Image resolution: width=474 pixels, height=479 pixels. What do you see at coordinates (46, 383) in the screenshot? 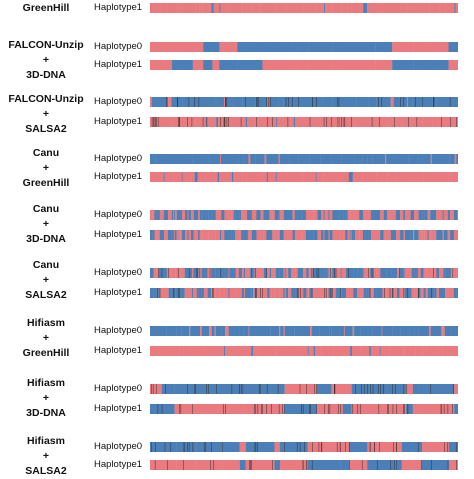
I see `method-label-line: Hifiasm` at bounding box center [46, 383].